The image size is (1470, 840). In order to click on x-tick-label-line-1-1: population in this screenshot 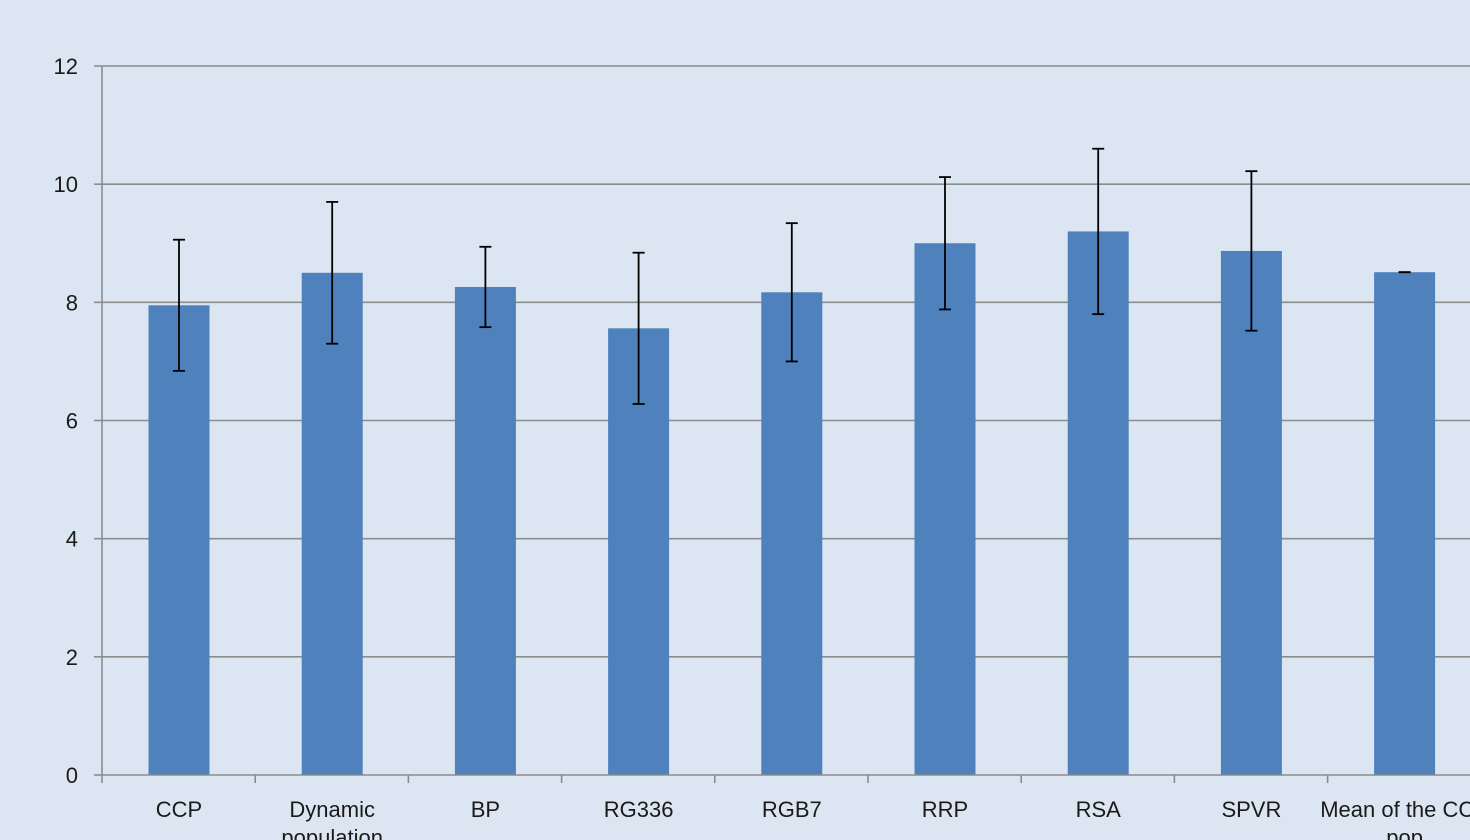, I will do `click(332, 832)`.